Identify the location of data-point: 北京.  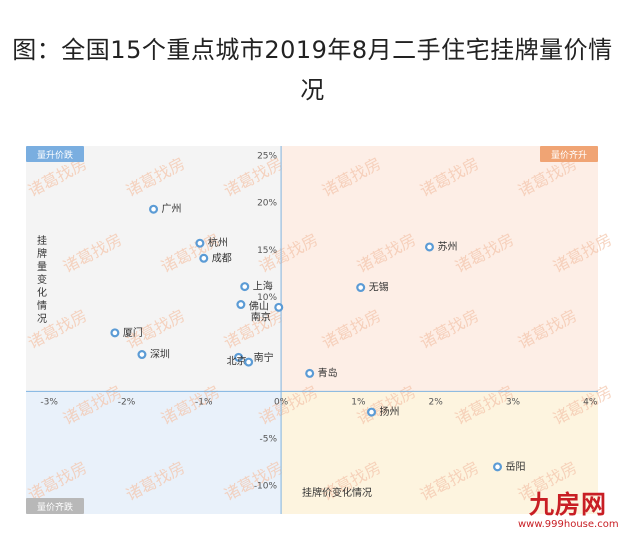
(237, 359).